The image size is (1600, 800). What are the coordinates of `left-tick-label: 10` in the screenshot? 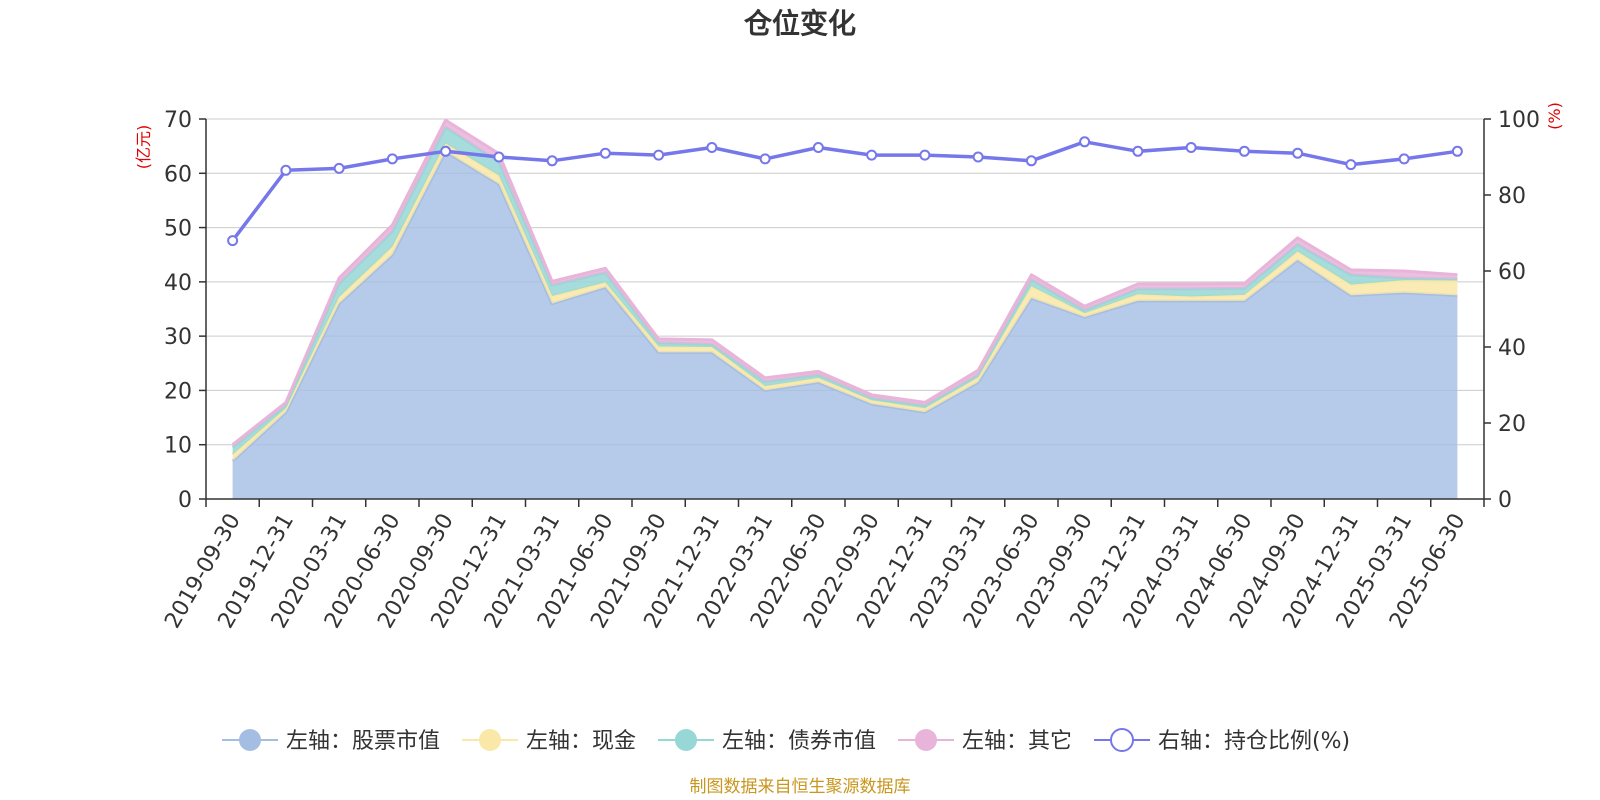 It's located at (178, 446).